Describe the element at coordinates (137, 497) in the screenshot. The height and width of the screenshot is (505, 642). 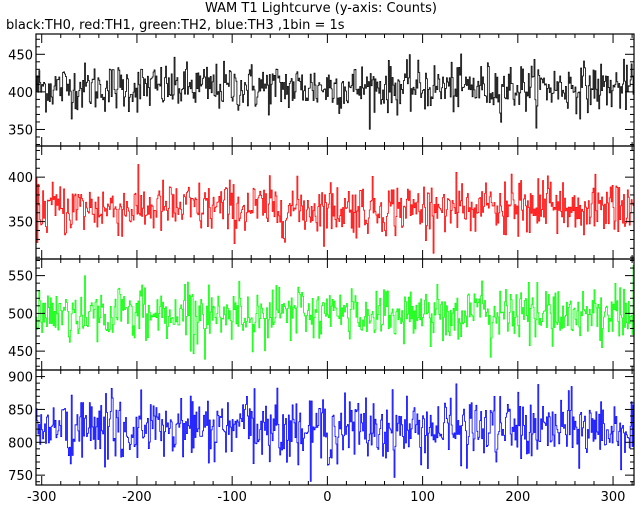
I see `x-tick-label: -200` at that location.